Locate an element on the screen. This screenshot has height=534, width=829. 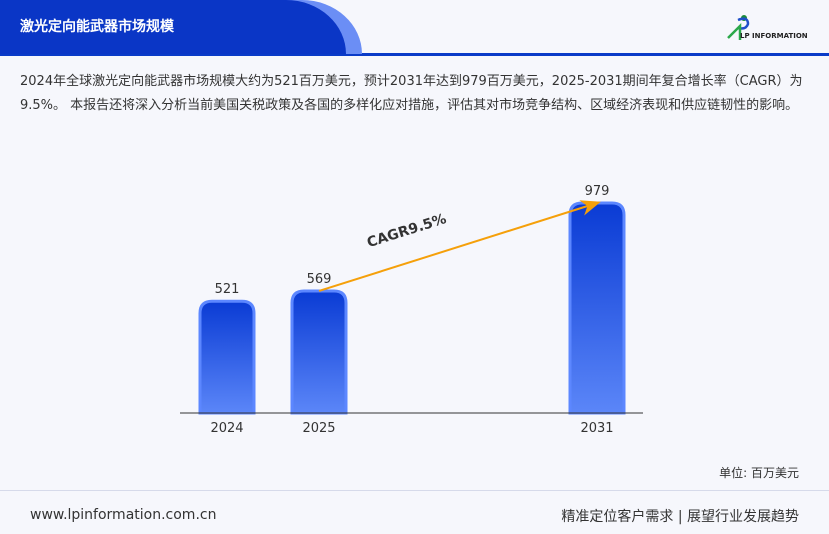
data-label: 569 is located at coordinates (319, 279).